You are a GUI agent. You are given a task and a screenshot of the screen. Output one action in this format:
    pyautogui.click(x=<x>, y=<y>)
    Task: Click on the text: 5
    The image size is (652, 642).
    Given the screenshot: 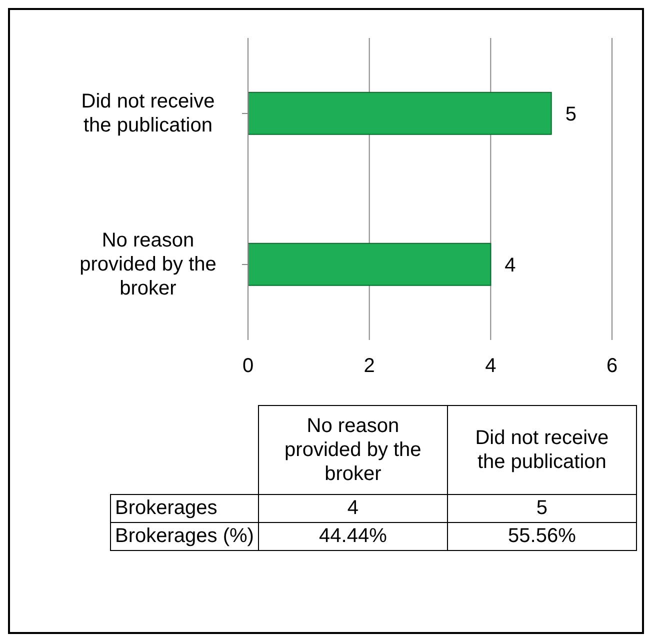 What is the action you would take?
    pyautogui.click(x=541, y=508)
    